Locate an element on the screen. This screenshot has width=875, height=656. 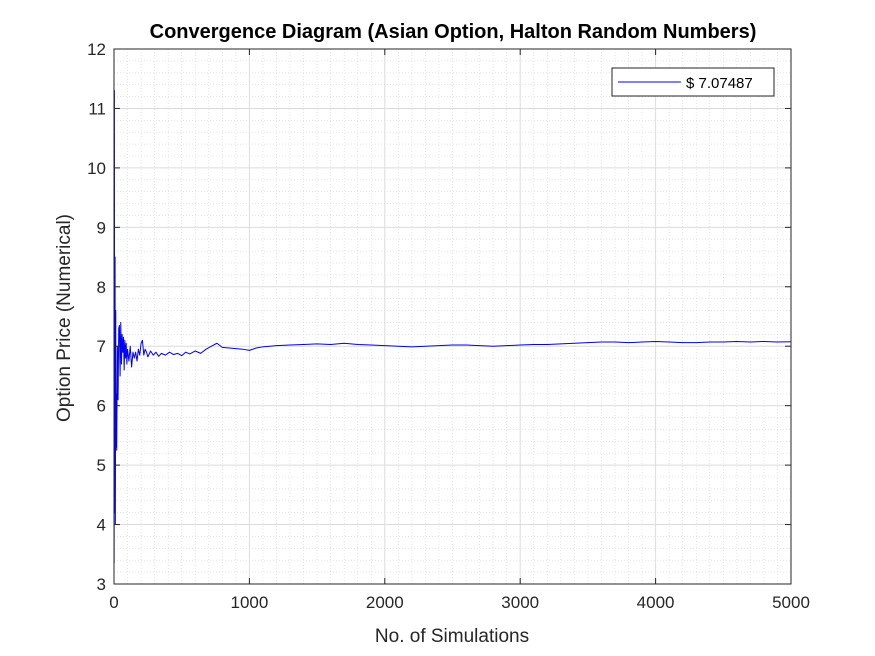
x-tick-label: 4000 is located at coordinates (656, 602).